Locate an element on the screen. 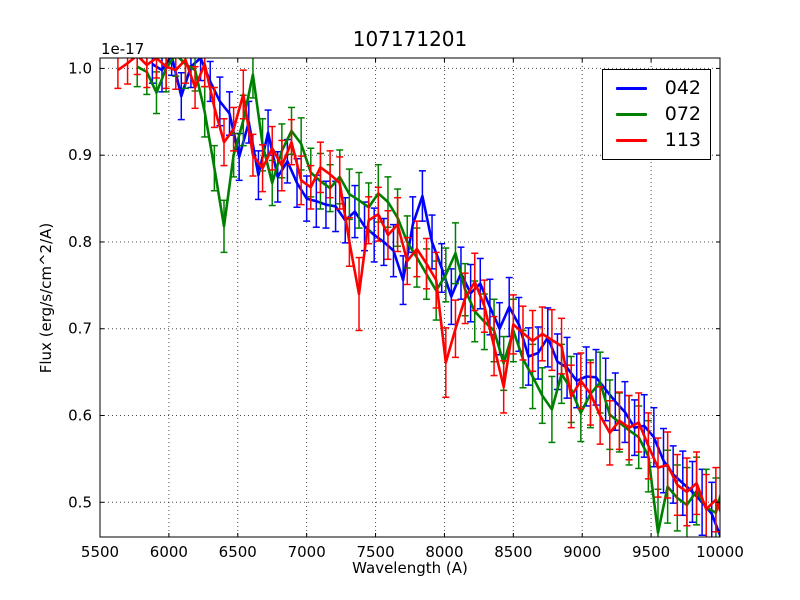 This screenshot has height=600, width=800. legend-entry-072: 072 is located at coordinates (658, 114).